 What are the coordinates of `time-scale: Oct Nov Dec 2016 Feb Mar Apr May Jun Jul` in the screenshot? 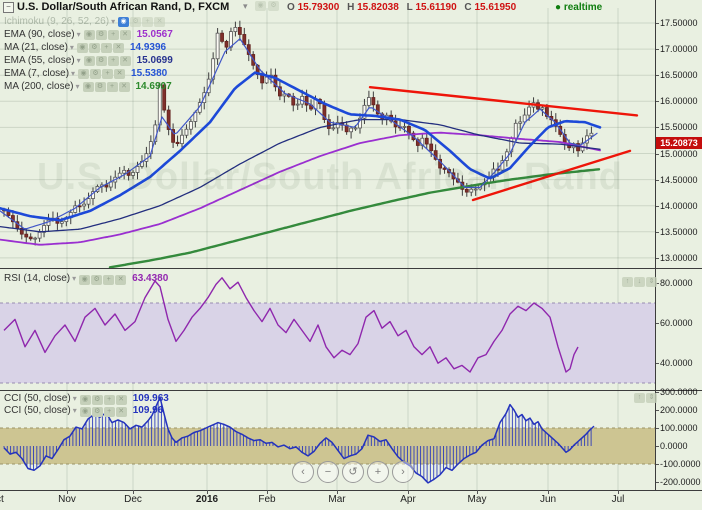 It's located at (351, 500).